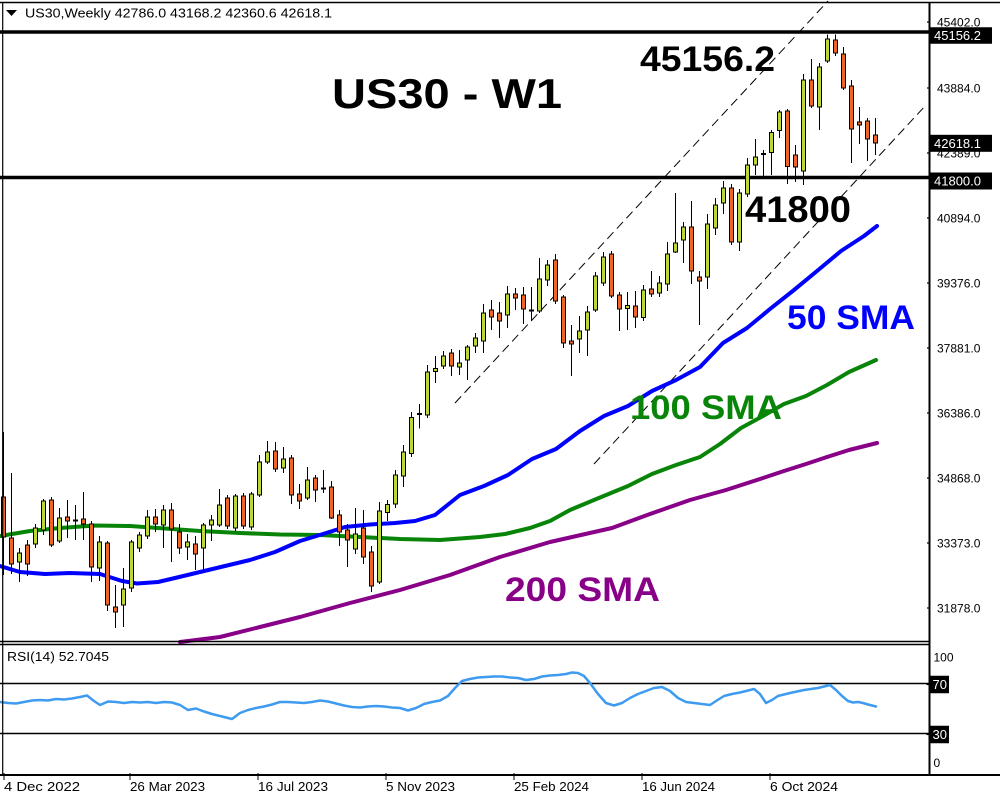 This screenshot has height=805, width=1000. Describe the element at coordinates (706, 408) in the screenshot. I see `svg-text: 100 SMA` at that location.